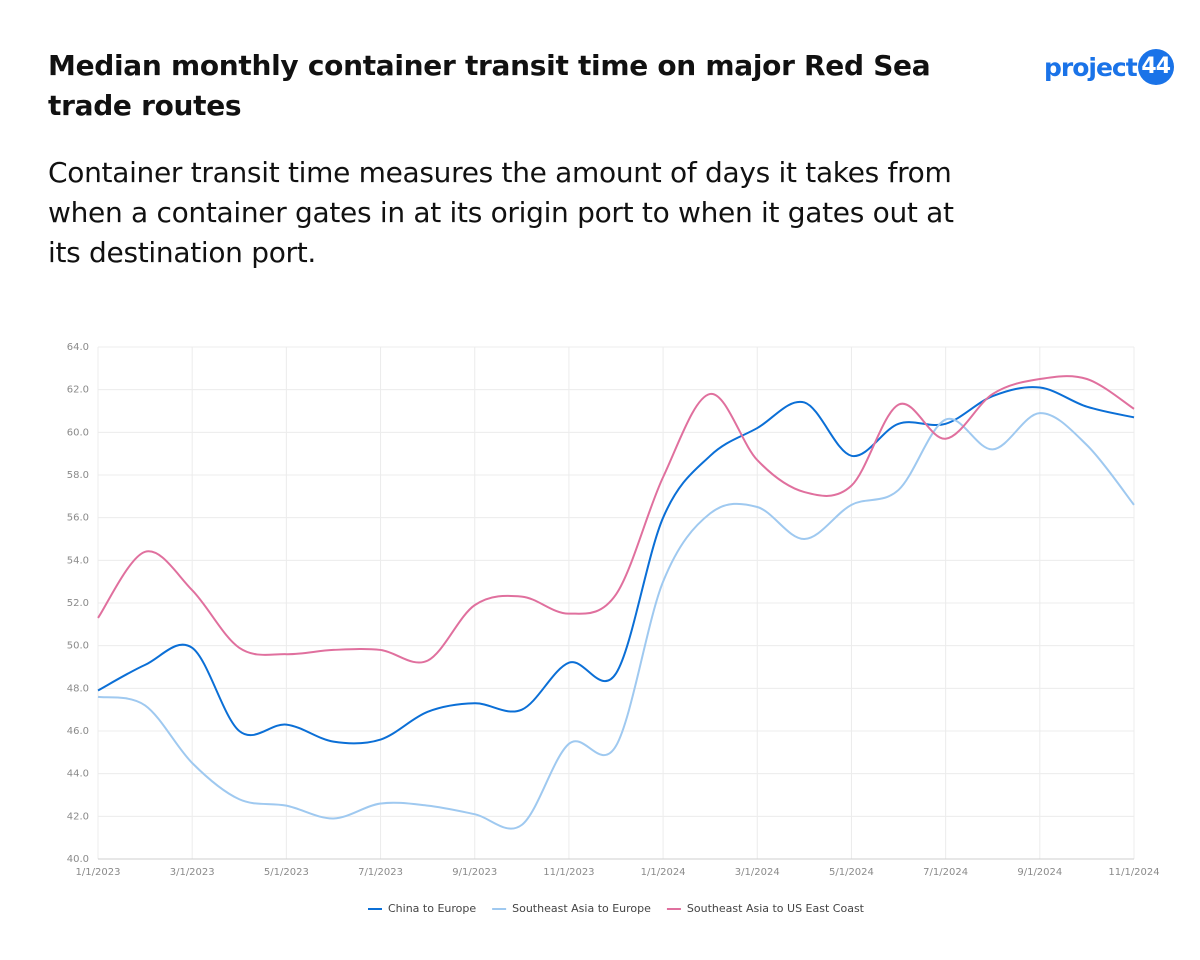 The image size is (1200, 960). What do you see at coordinates (78, 518) in the screenshot?
I see `y-tick-label: 56.0` at bounding box center [78, 518].